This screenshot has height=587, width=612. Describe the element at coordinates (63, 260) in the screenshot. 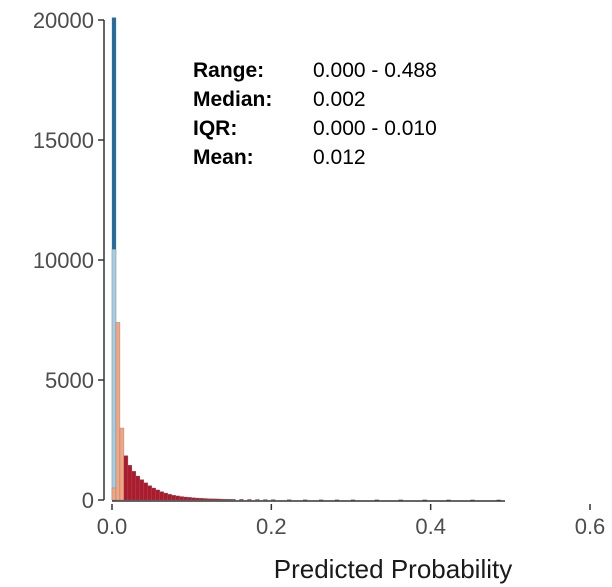

I see `y-tick-label: 10000` at that location.